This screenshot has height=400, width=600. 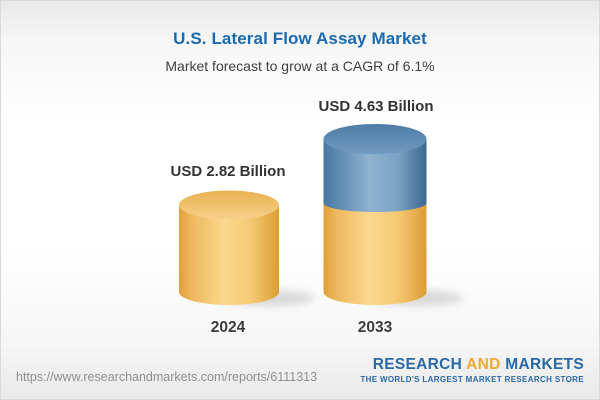 What do you see at coordinates (417, 364) in the screenshot?
I see `logo-word-research: RESEARCH` at bounding box center [417, 364].